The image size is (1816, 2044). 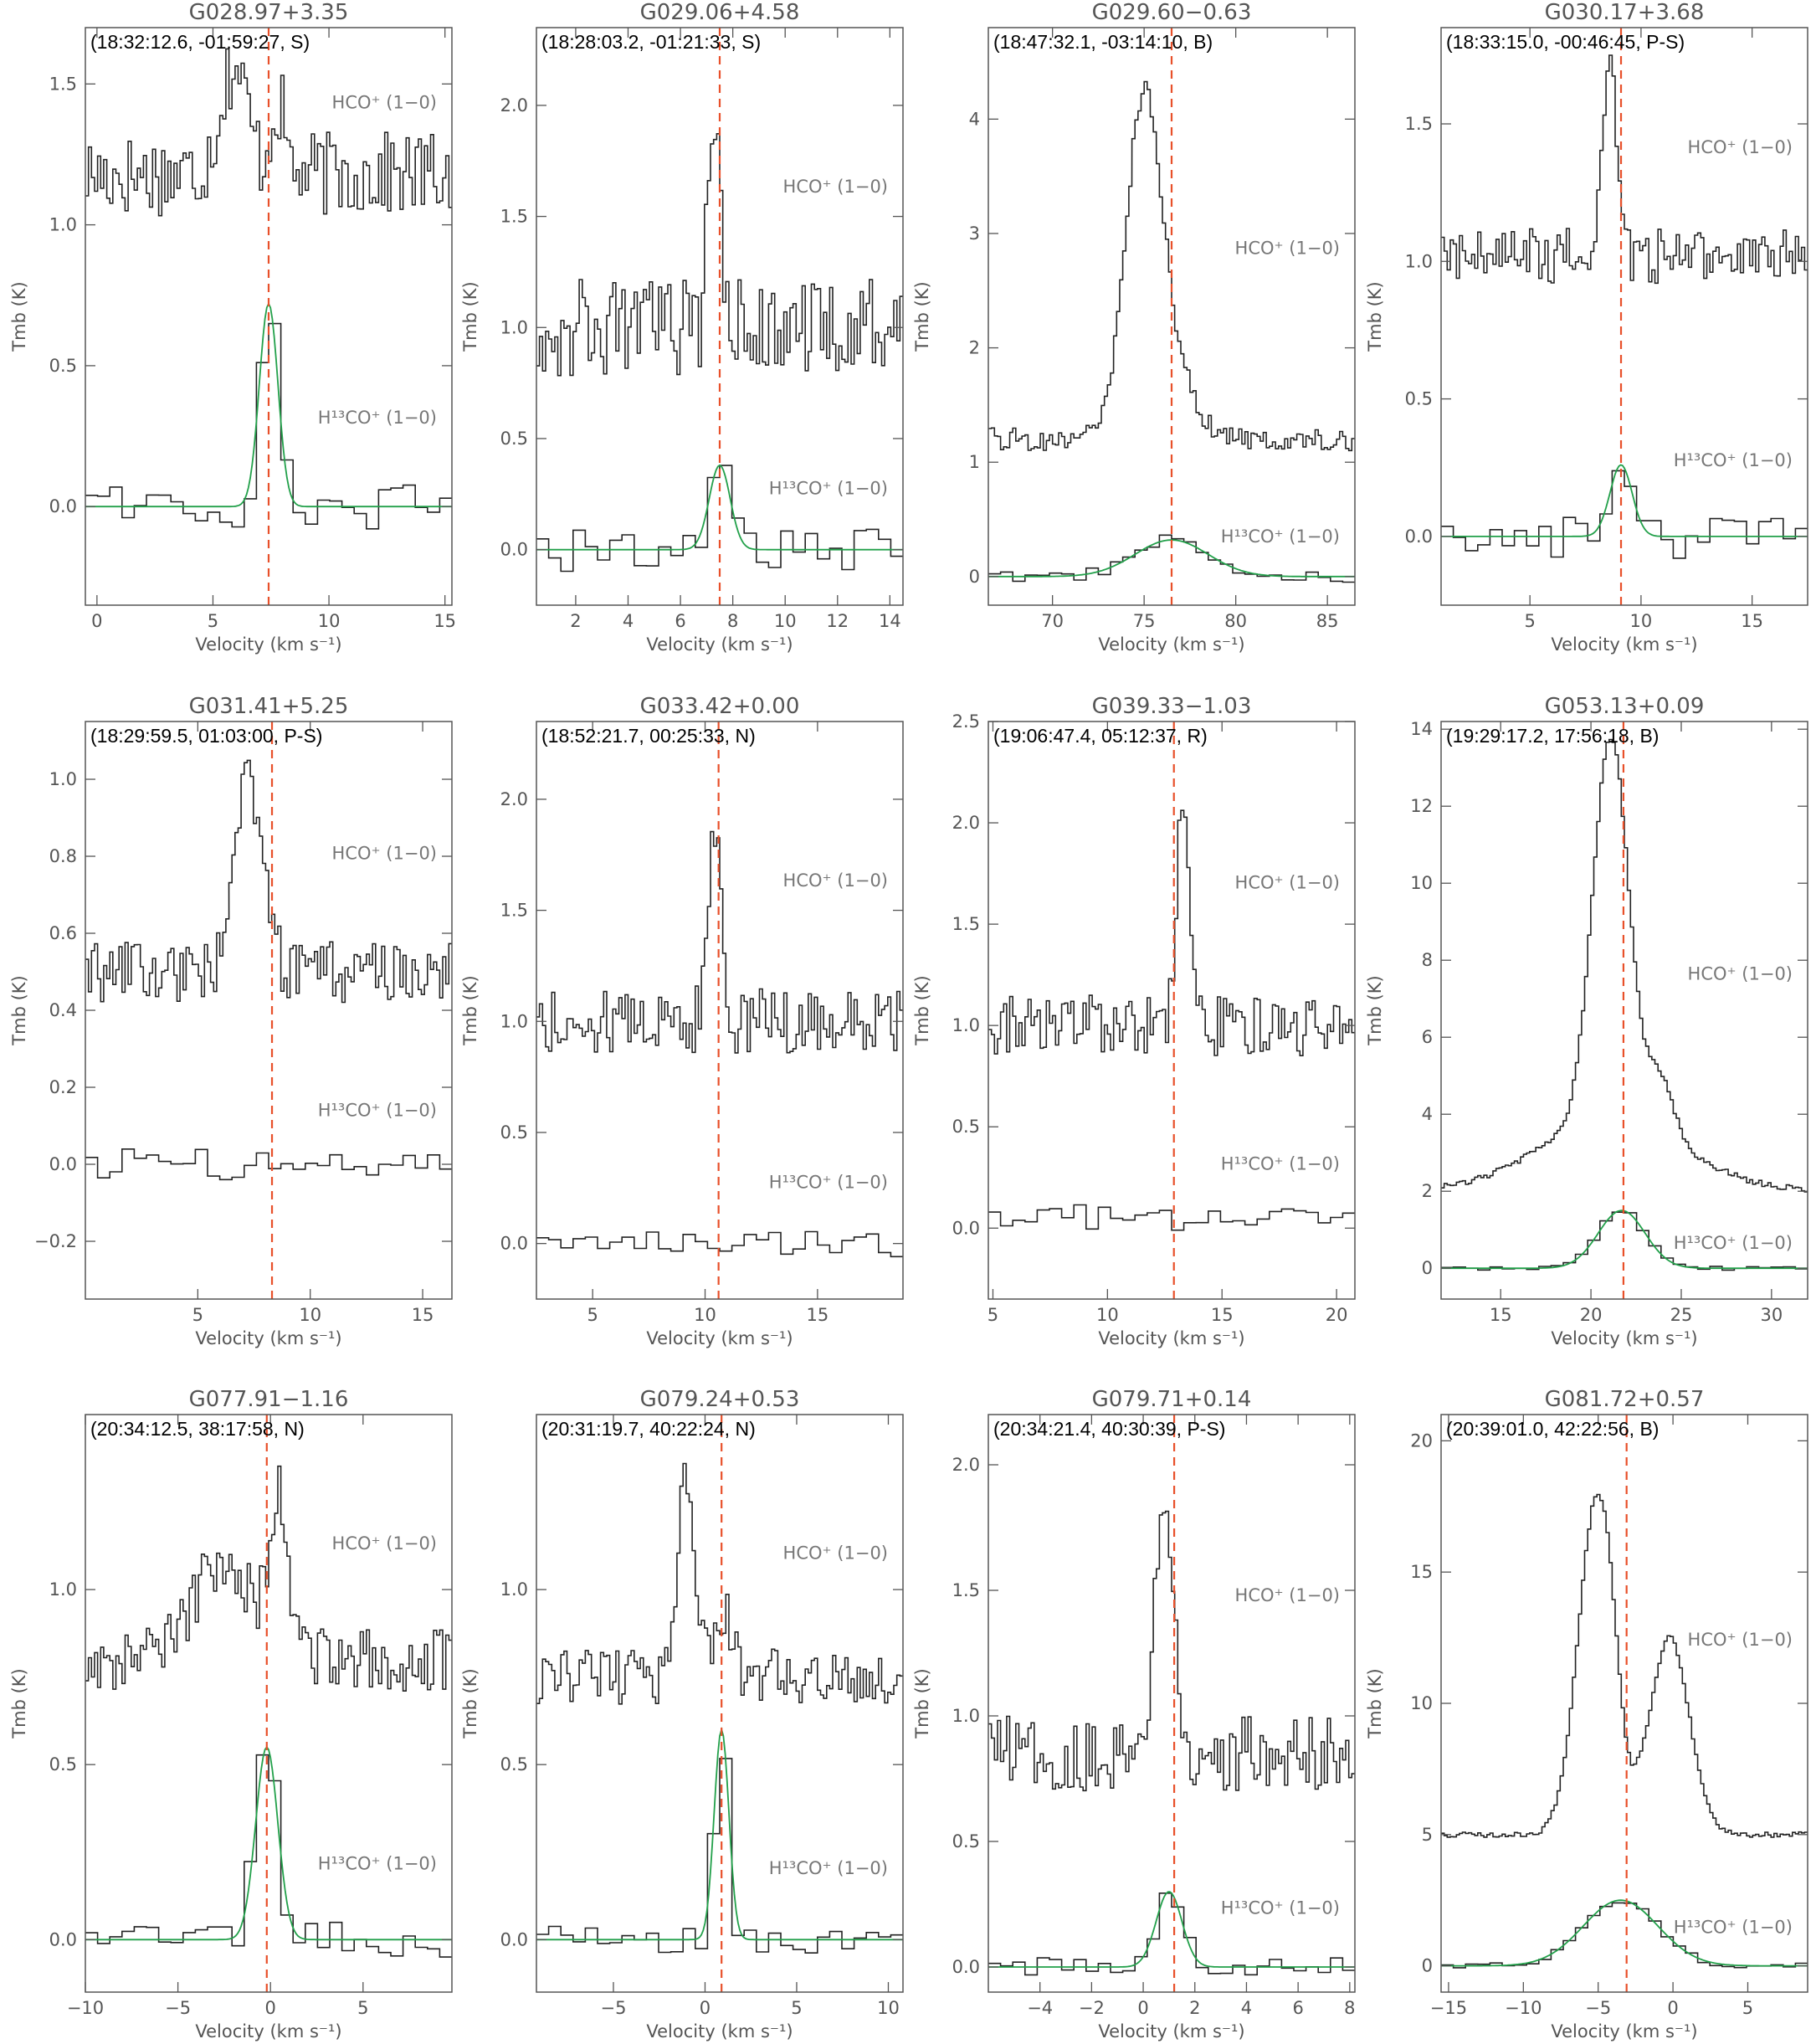 I want to click on x-tick-label: 25, so click(x=1681, y=1315).